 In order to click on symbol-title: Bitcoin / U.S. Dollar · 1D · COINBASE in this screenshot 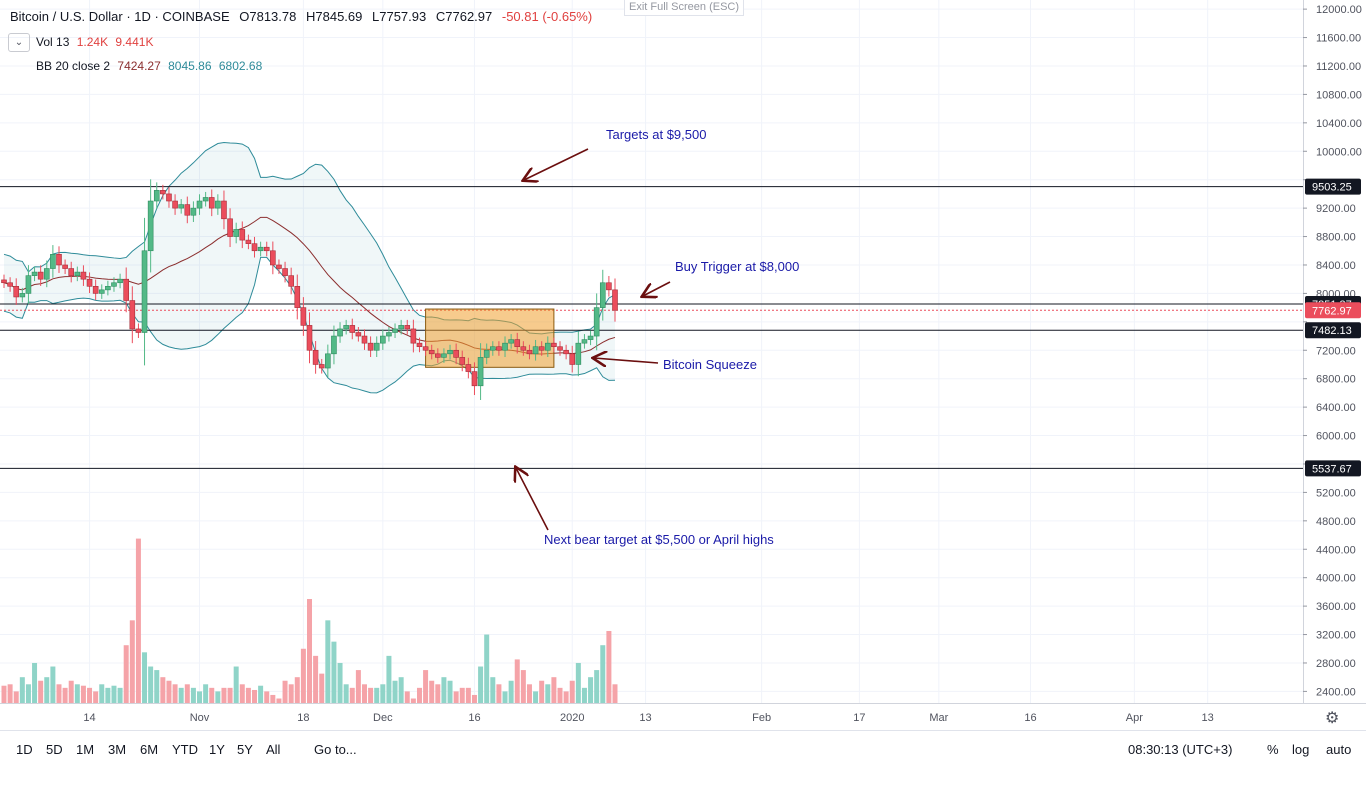, I will do `click(120, 16)`.